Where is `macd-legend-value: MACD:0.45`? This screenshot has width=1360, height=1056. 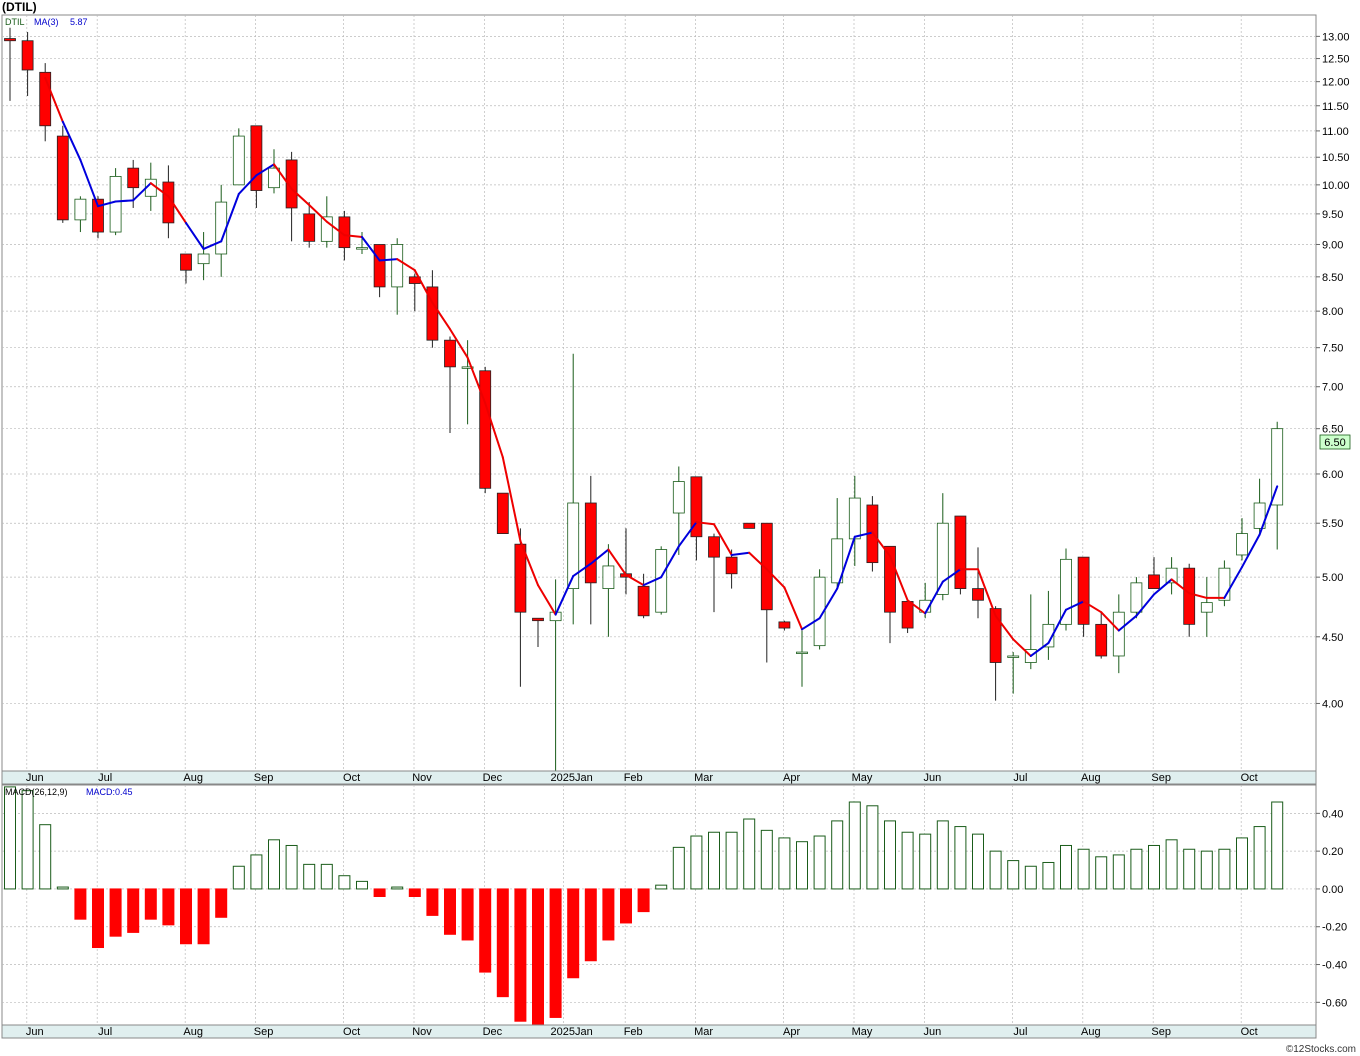 macd-legend-value: MACD:0.45 is located at coordinates (109, 792).